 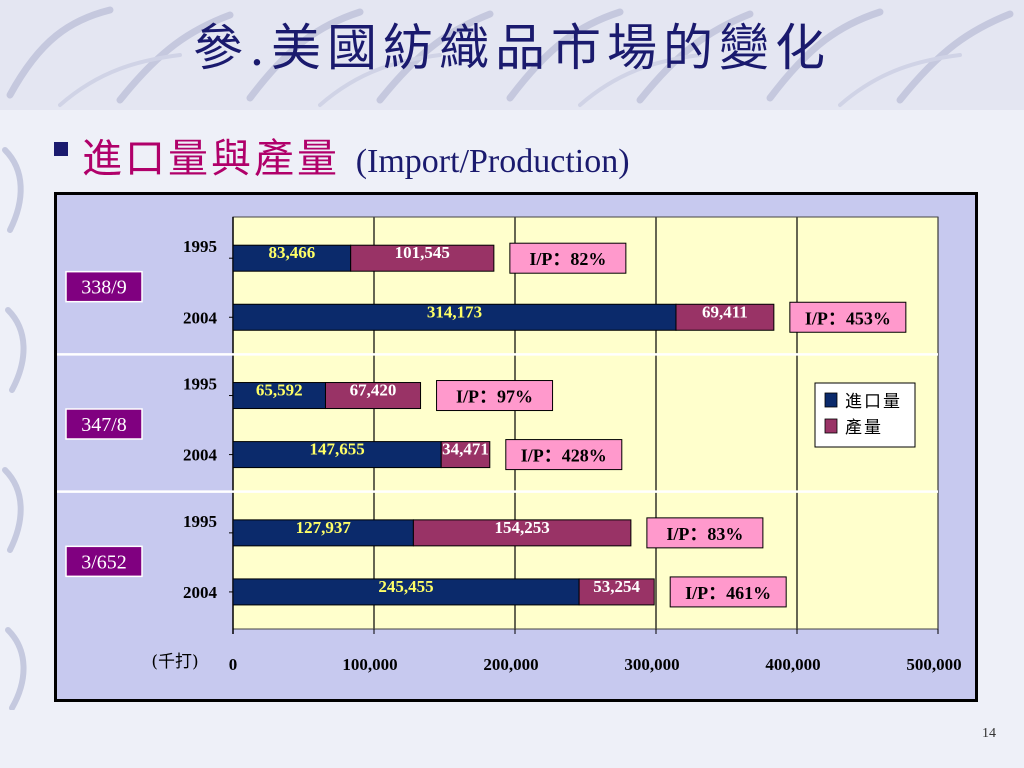 I want to click on bullet-square-icon, so click(x=61, y=149).